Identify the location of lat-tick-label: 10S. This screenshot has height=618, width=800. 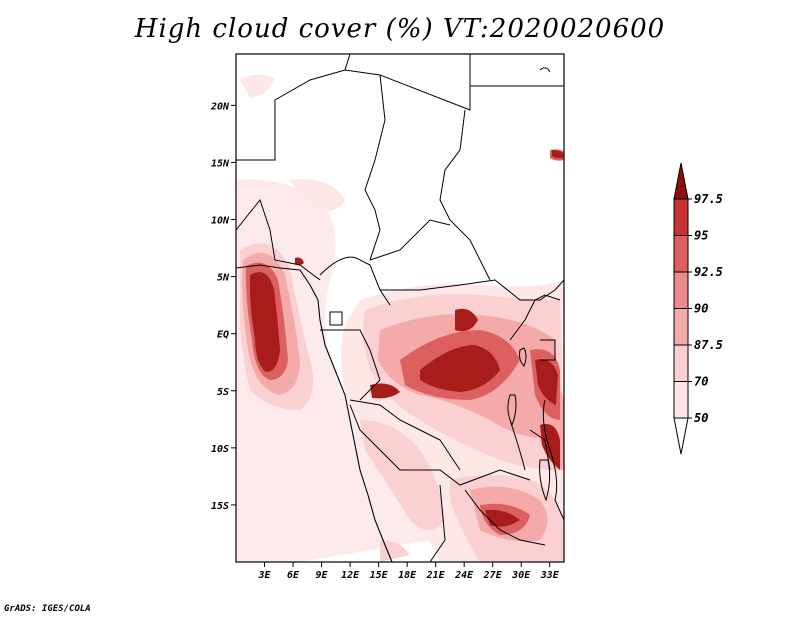
(220, 449).